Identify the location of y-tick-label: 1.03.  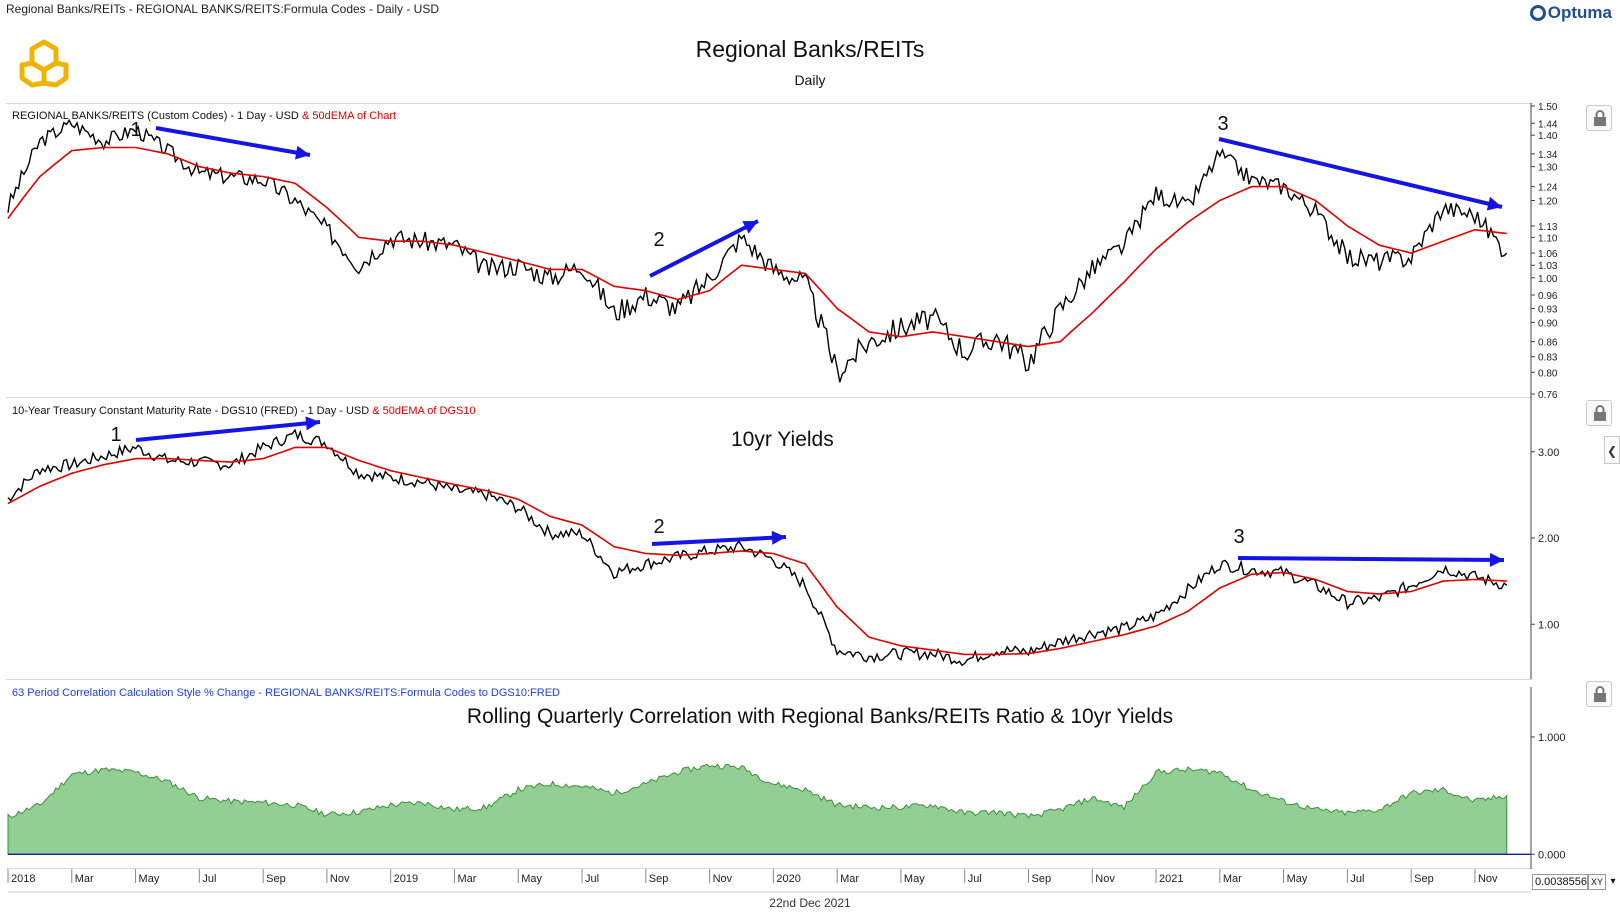
(1548, 266).